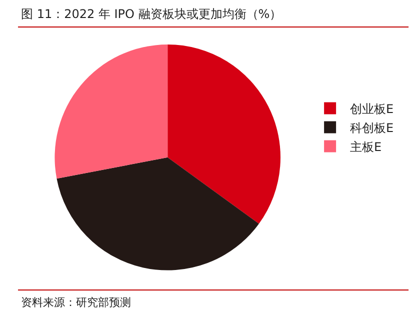  I want to click on legend-label: 创业板E, so click(372, 109).